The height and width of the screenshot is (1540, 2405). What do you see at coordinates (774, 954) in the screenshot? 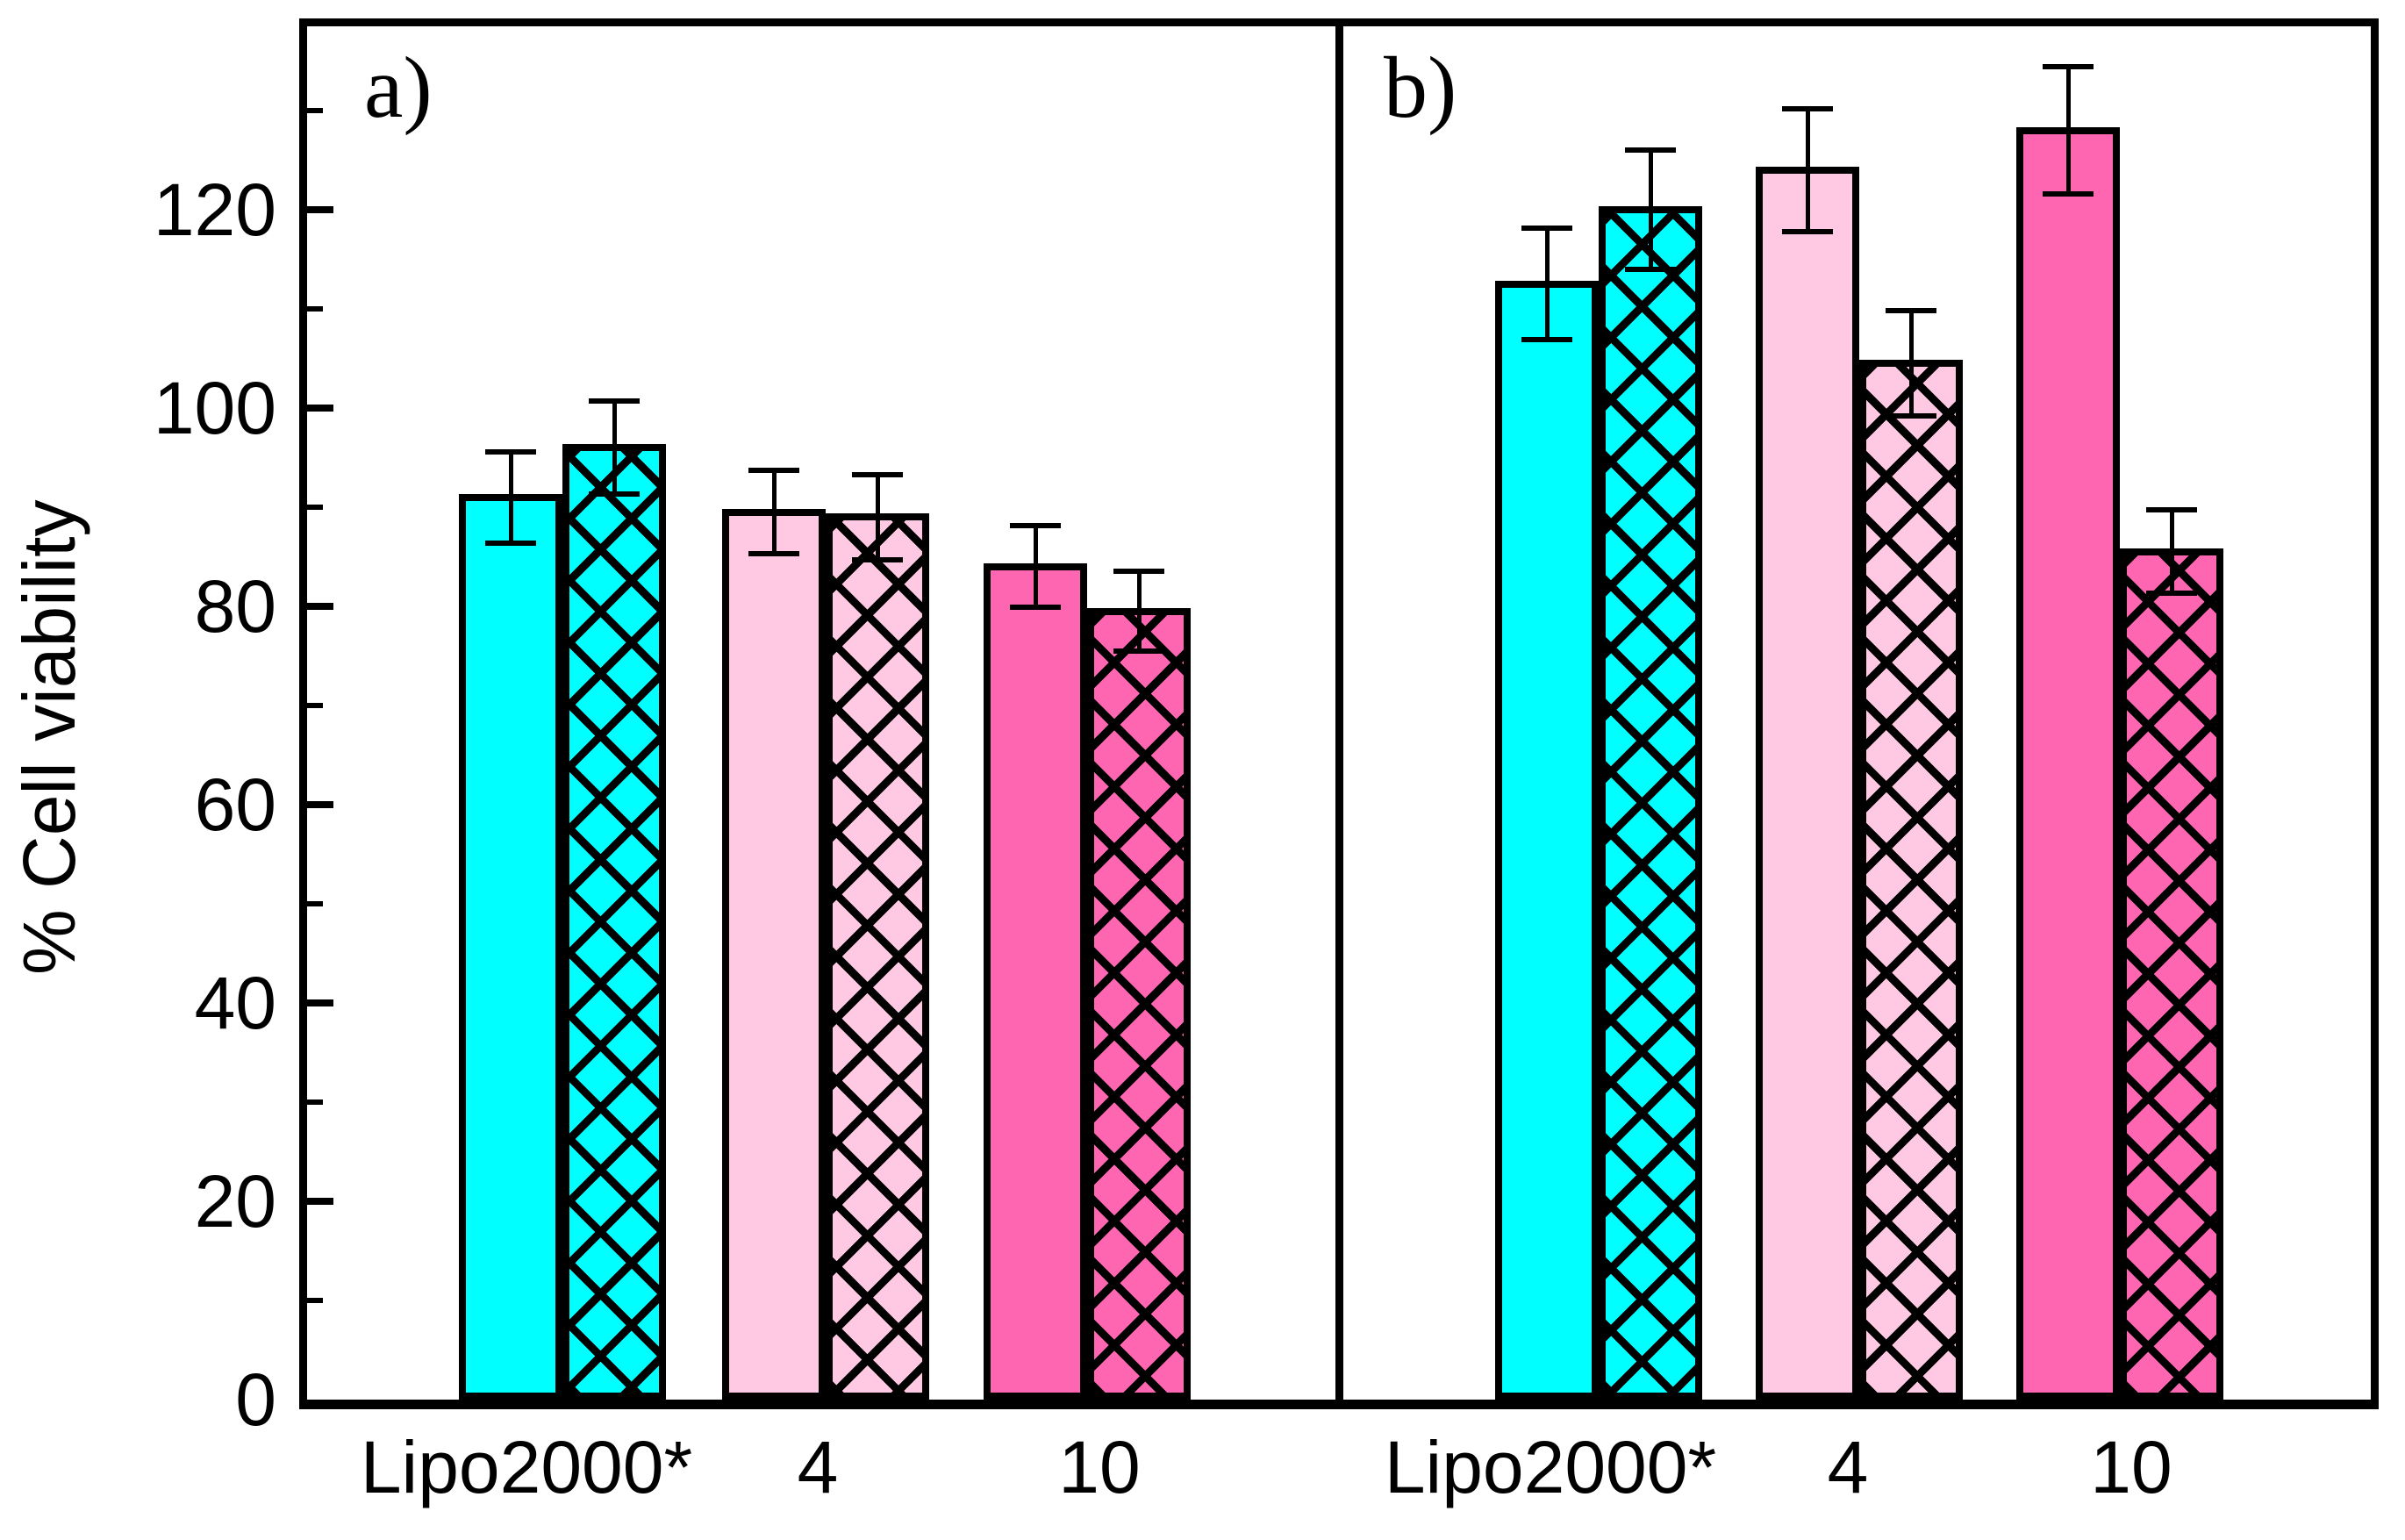
I see `bar-a-4-solid` at bounding box center [774, 954].